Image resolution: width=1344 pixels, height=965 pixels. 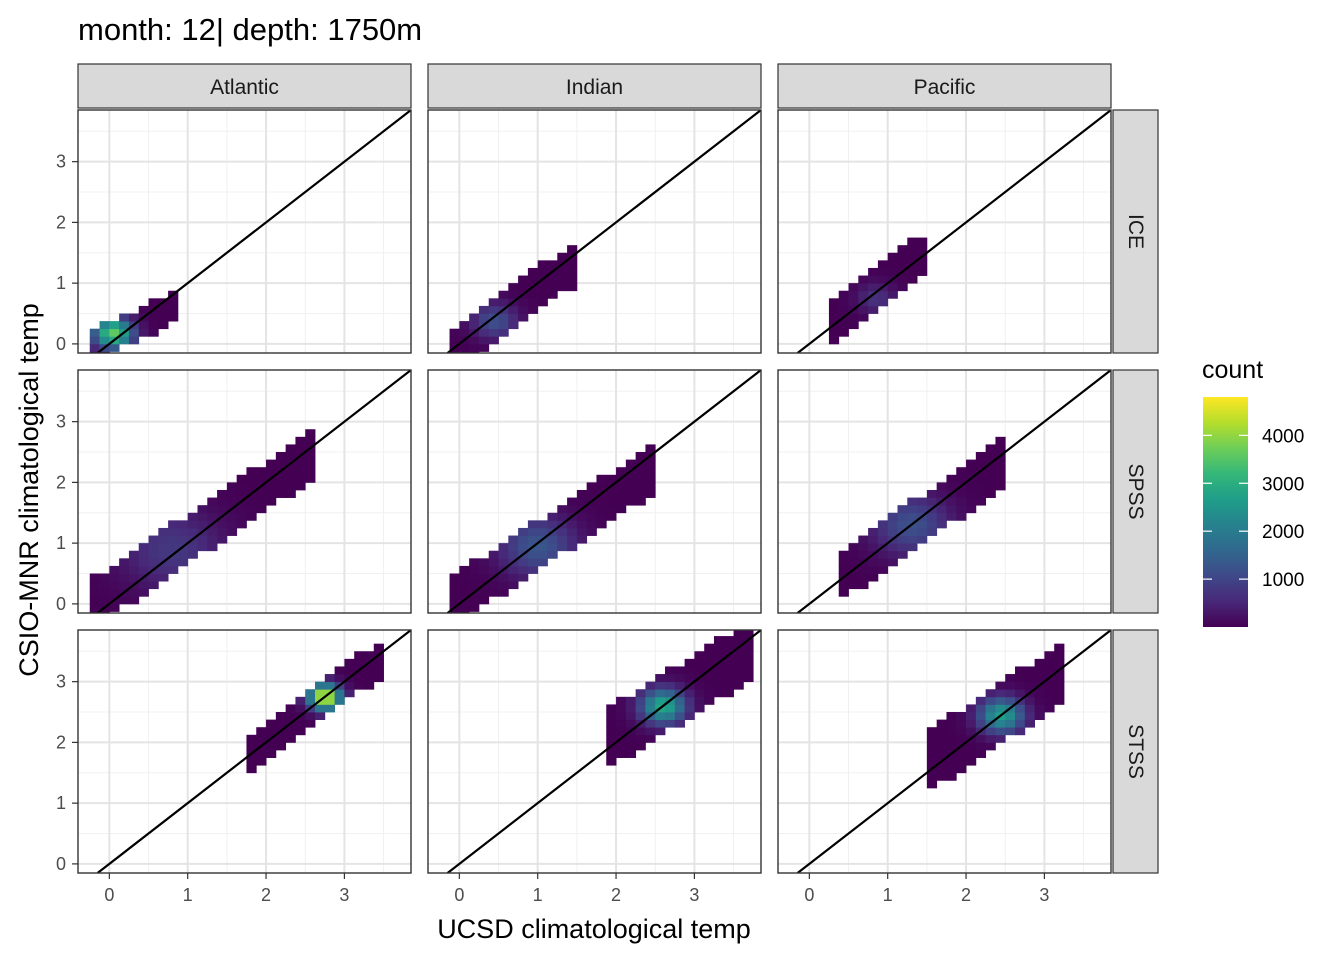 What do you see at coordinates (694, 895) in the screenshot?
I see `x-tick-label: 3` at bounding box center [694, 895].